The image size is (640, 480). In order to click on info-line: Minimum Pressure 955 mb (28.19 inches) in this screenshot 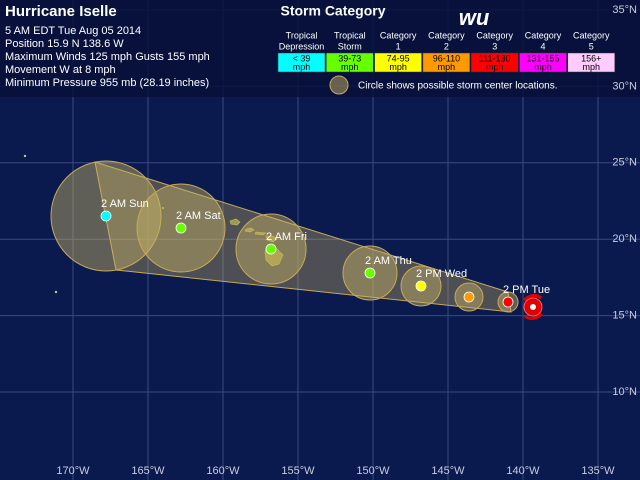, I will do `click(107, 83)`.